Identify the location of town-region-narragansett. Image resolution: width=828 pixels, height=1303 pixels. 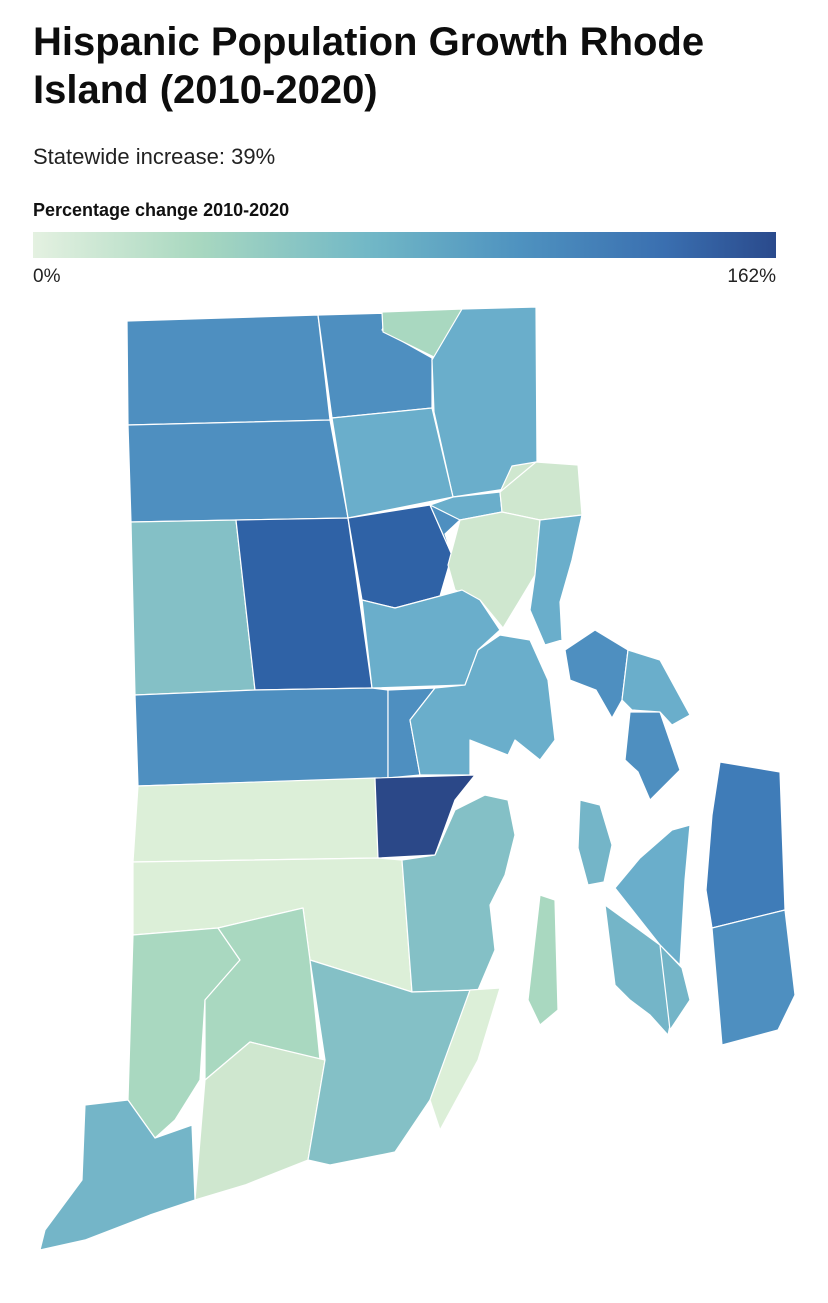
(465, 1059).